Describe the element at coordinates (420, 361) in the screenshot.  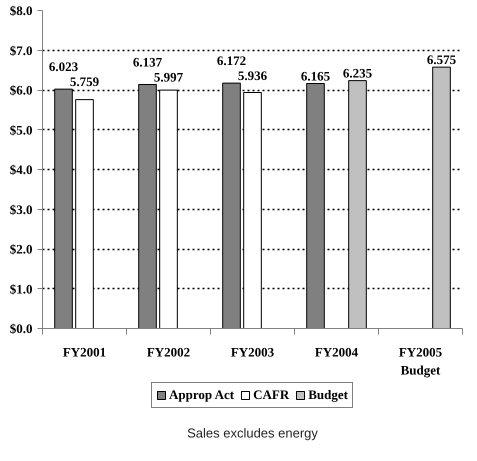
I see `x-tick-label: FY2005 Budget` at that location.